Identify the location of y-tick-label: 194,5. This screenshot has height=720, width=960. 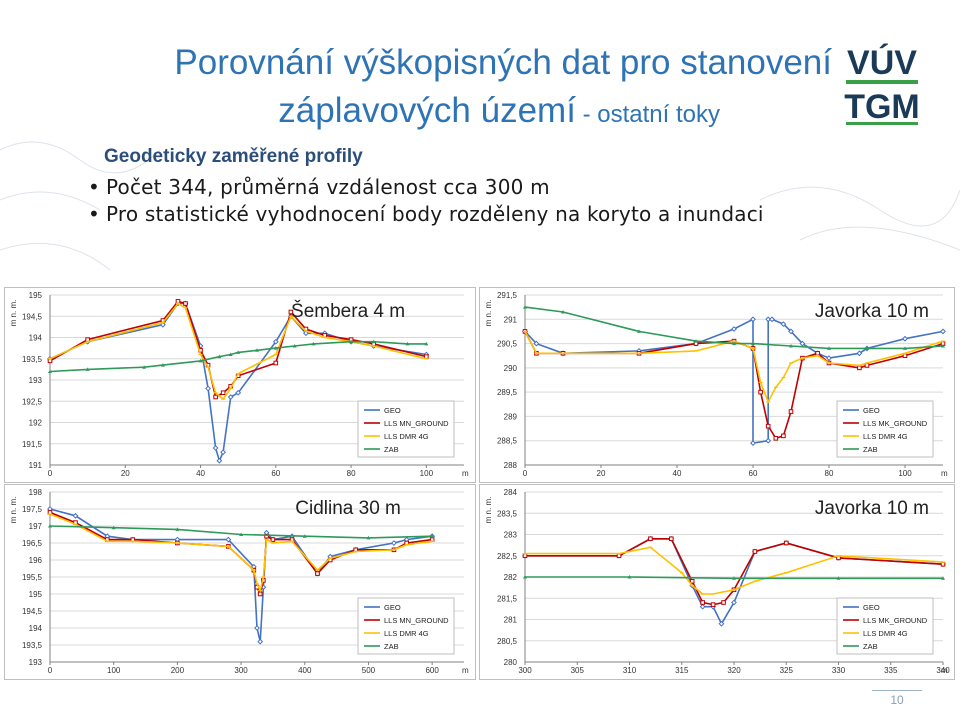
(32, 316).